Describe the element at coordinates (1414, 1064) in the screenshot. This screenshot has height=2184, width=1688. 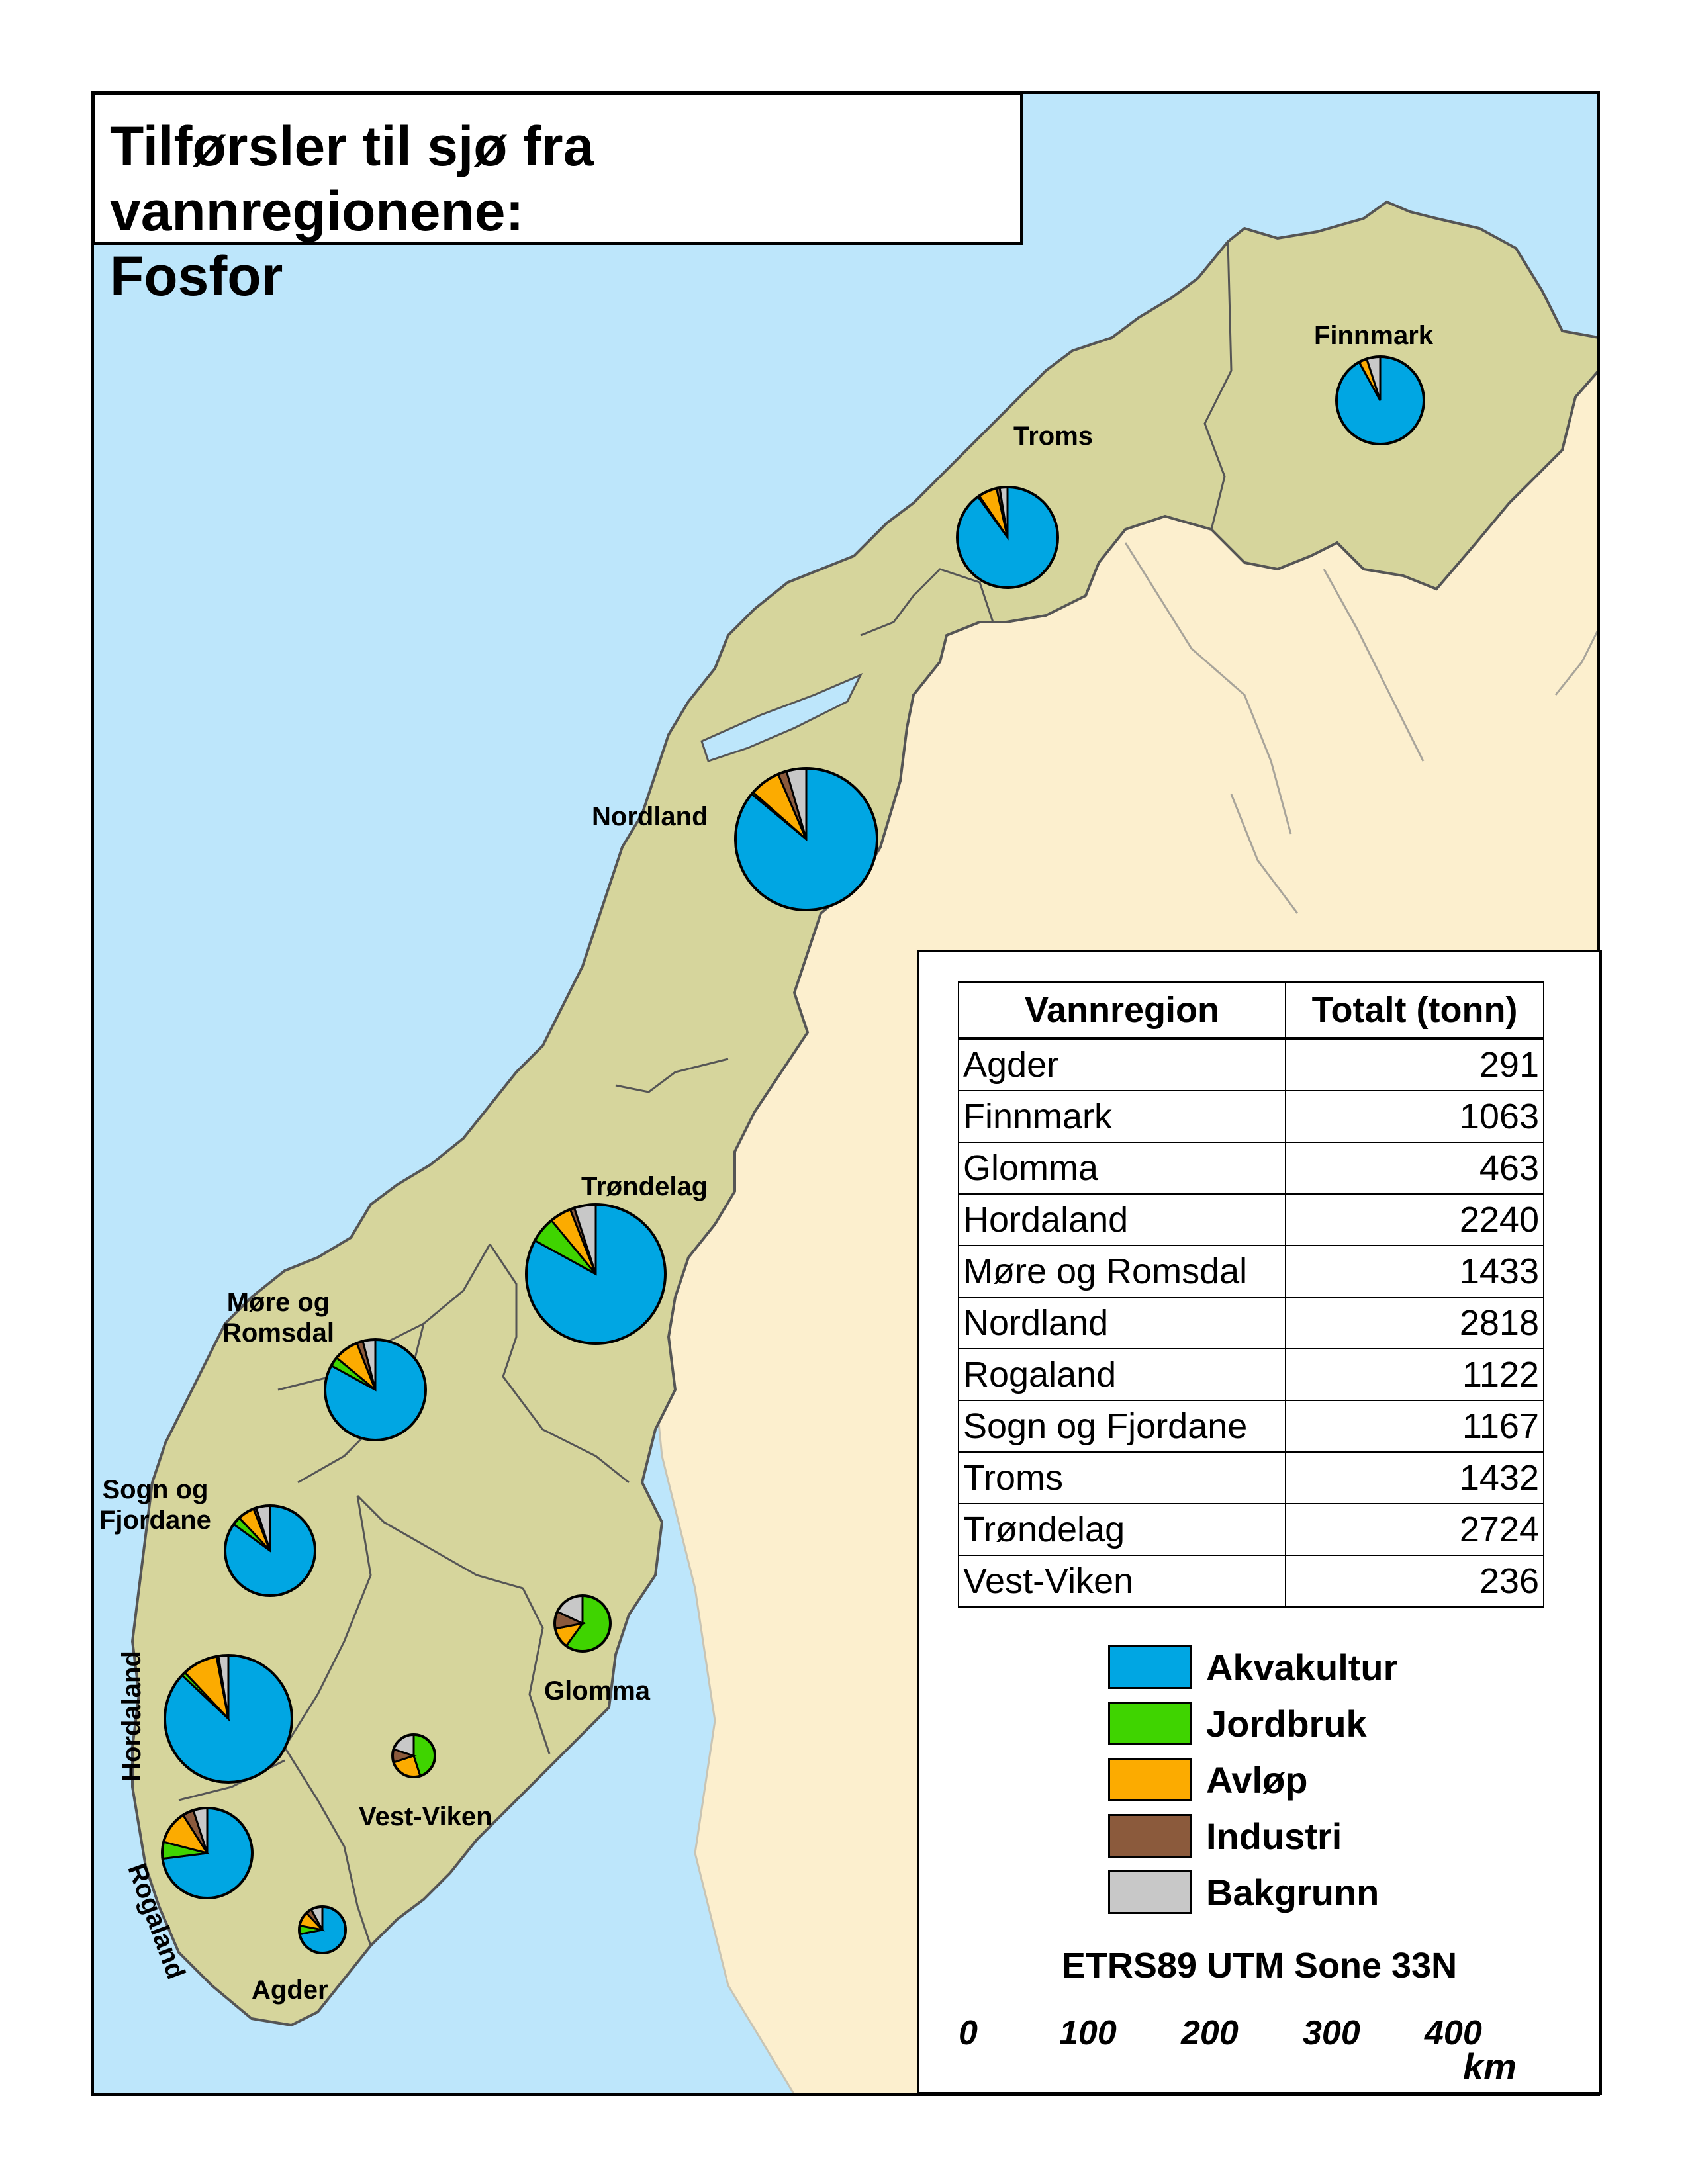
I see `row-total: 291` at that location.